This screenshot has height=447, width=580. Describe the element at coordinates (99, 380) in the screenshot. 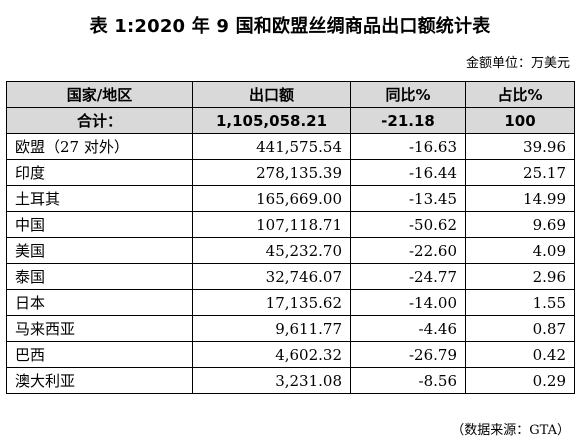

I see `country-cell: 澳大利亚` at that location.